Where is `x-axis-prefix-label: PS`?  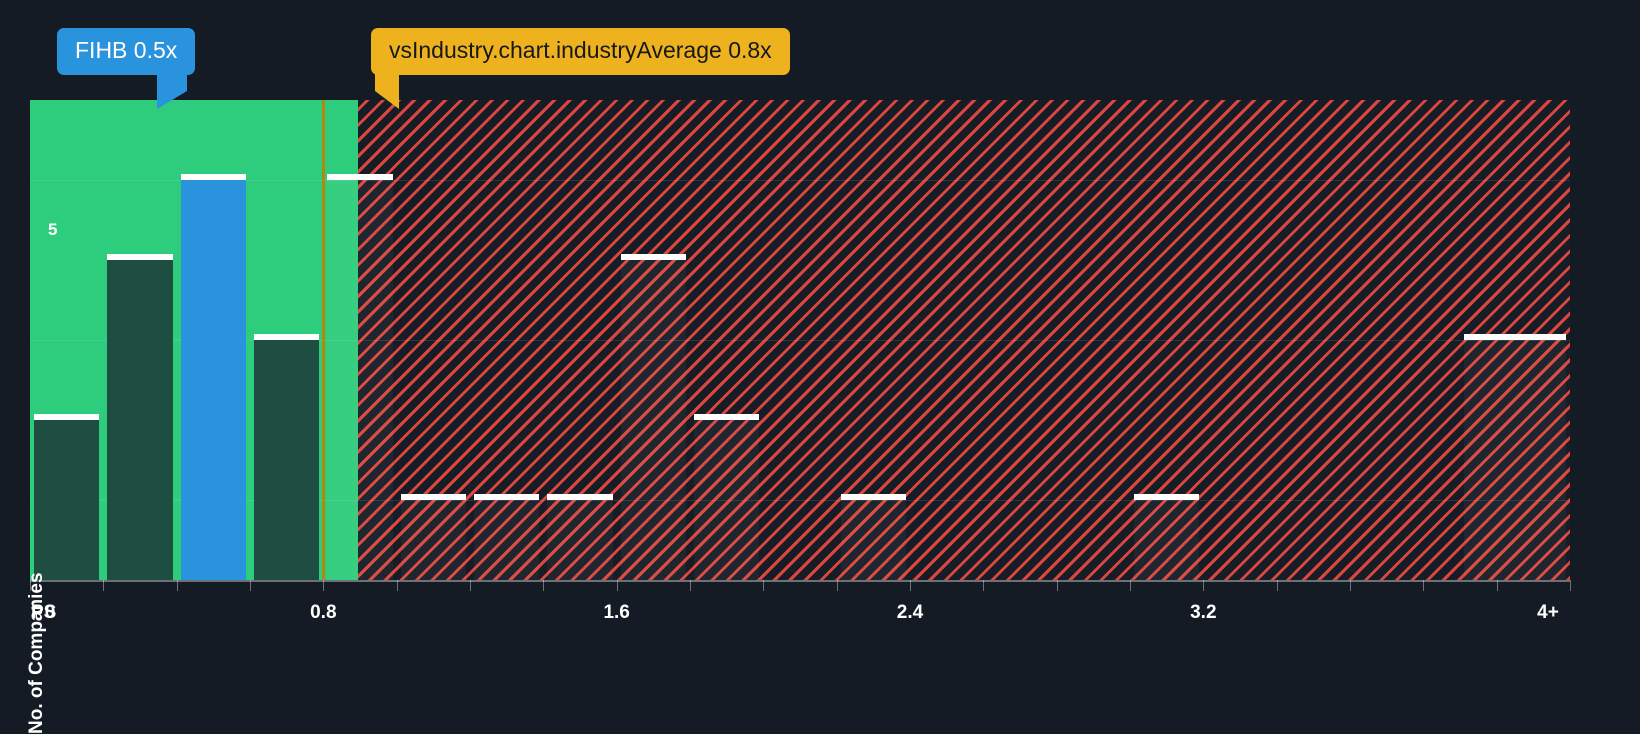
x-axis-prefix-label: PS is located at coordinates (44, 612).